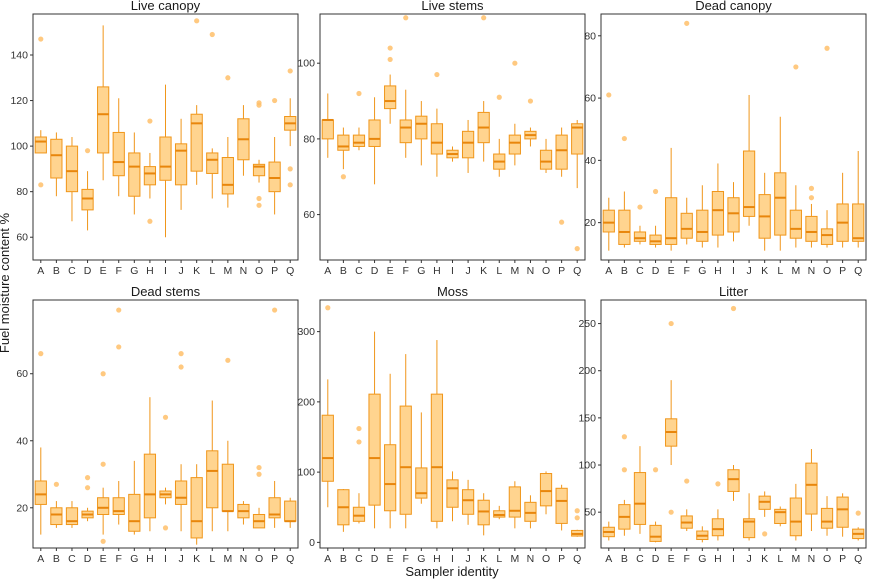 The height and width of the screenshot is (579, 870). I want to click on y-tick-label: 100, so click(306, 64).